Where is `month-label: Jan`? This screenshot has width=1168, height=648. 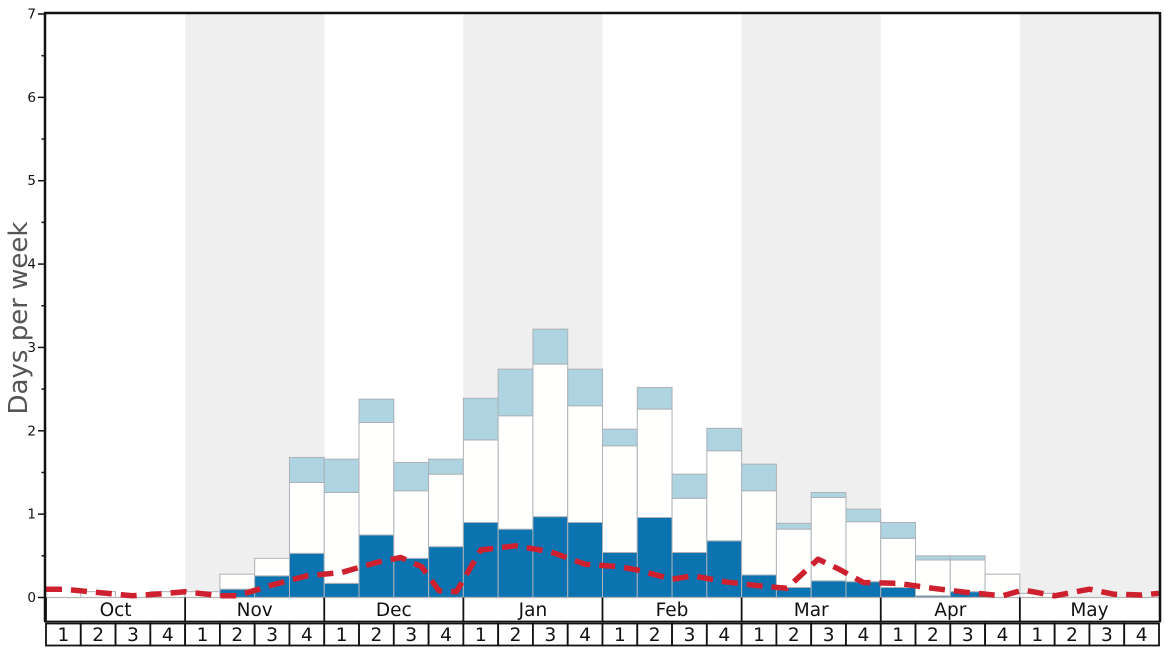
month-label: Jan is located at coordinates (533, 610).